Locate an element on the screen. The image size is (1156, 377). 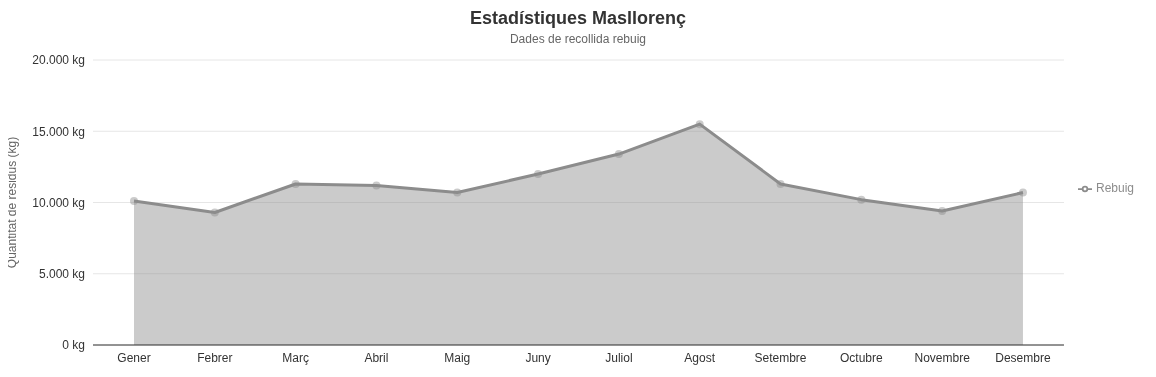
x-tick-label: Juliol is located at coordinates (619, 357).